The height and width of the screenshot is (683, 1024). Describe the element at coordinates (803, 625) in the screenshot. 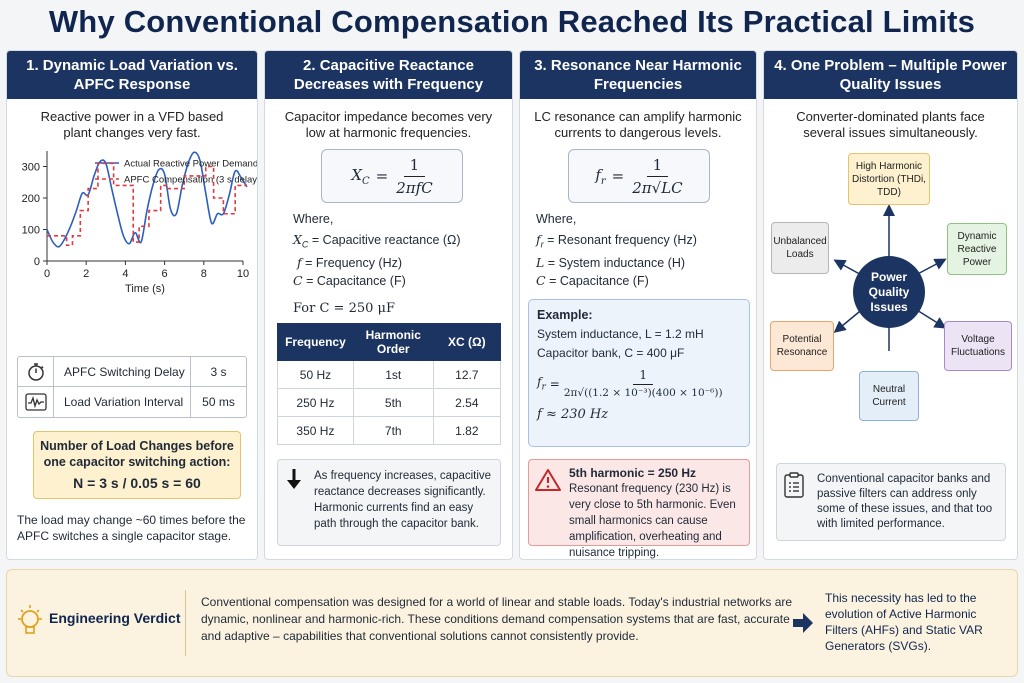

I see `arrow-right-icon` at that location.